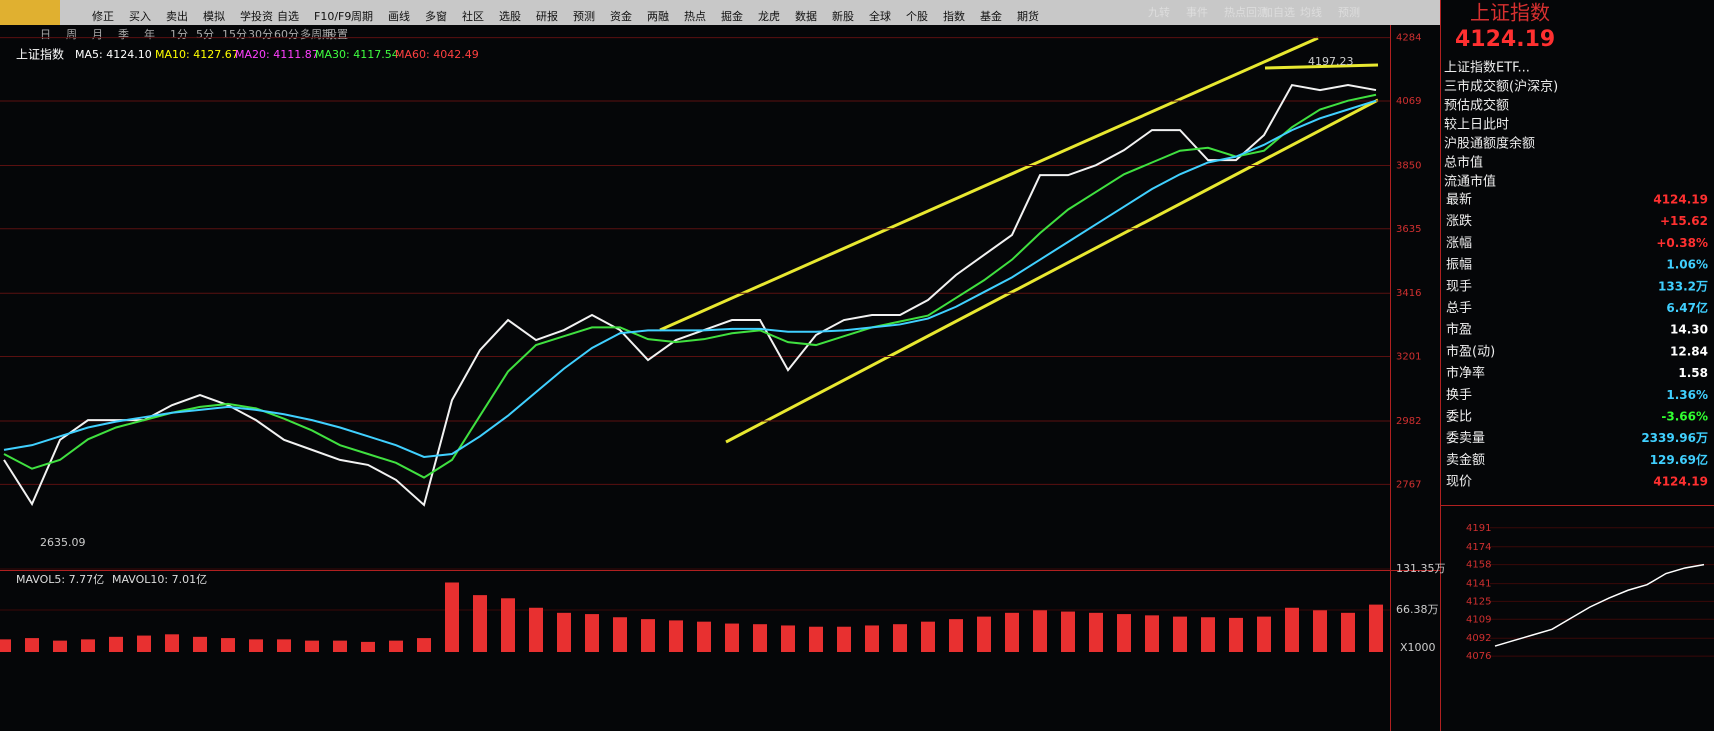  Describe the element at coordinates (1197, 12) in the screenshot. I see `toolbar-right-item: 事件` at that location.